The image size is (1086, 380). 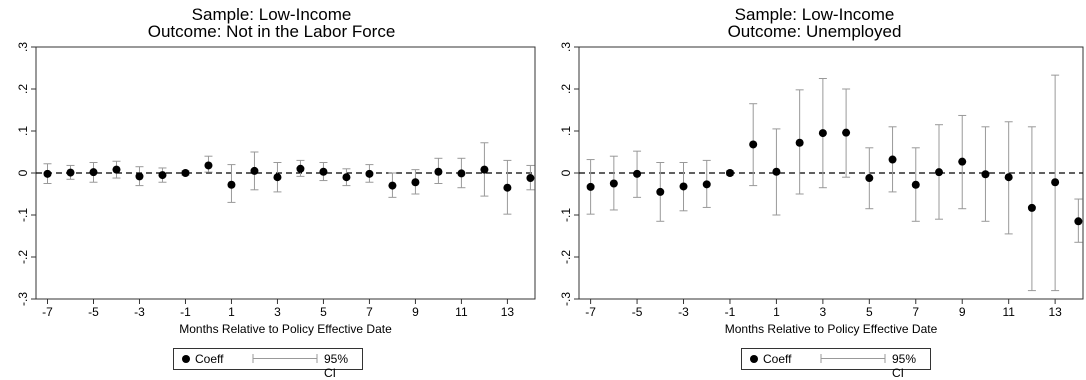 What do you see at coordinates (271, 31) in the screenshot?
I see `chart-subtitle: Outcome: Not in the Labor Force` at bounding box center [271, 31].